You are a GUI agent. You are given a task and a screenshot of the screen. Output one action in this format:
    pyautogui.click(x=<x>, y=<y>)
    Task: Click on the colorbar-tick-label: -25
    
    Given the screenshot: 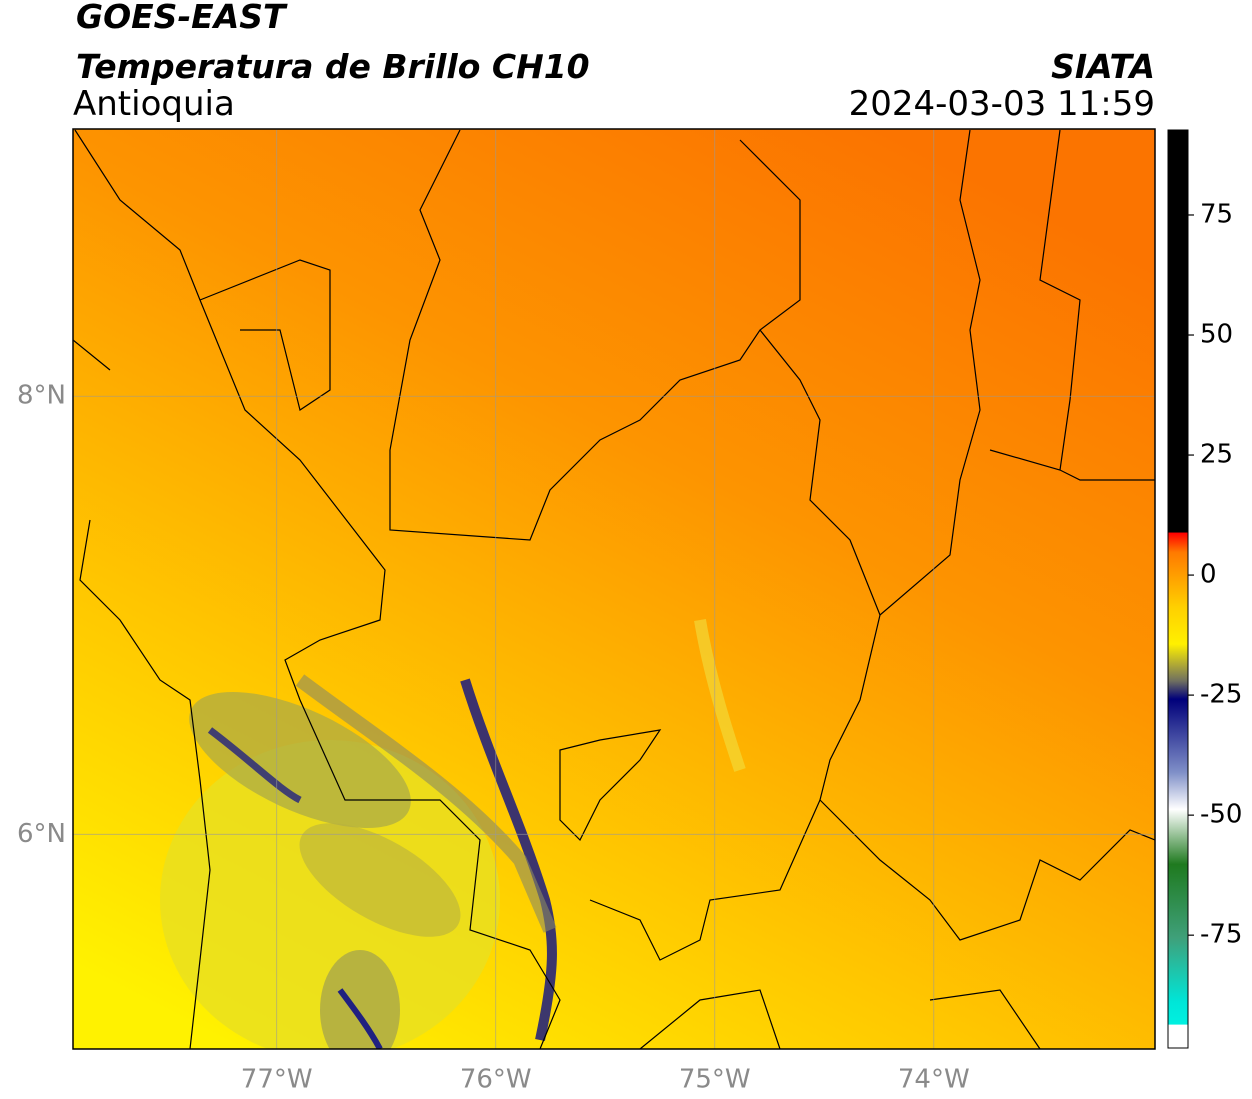 What is the action you would take?
    pyautogui.click(x=1221, y=695)
    